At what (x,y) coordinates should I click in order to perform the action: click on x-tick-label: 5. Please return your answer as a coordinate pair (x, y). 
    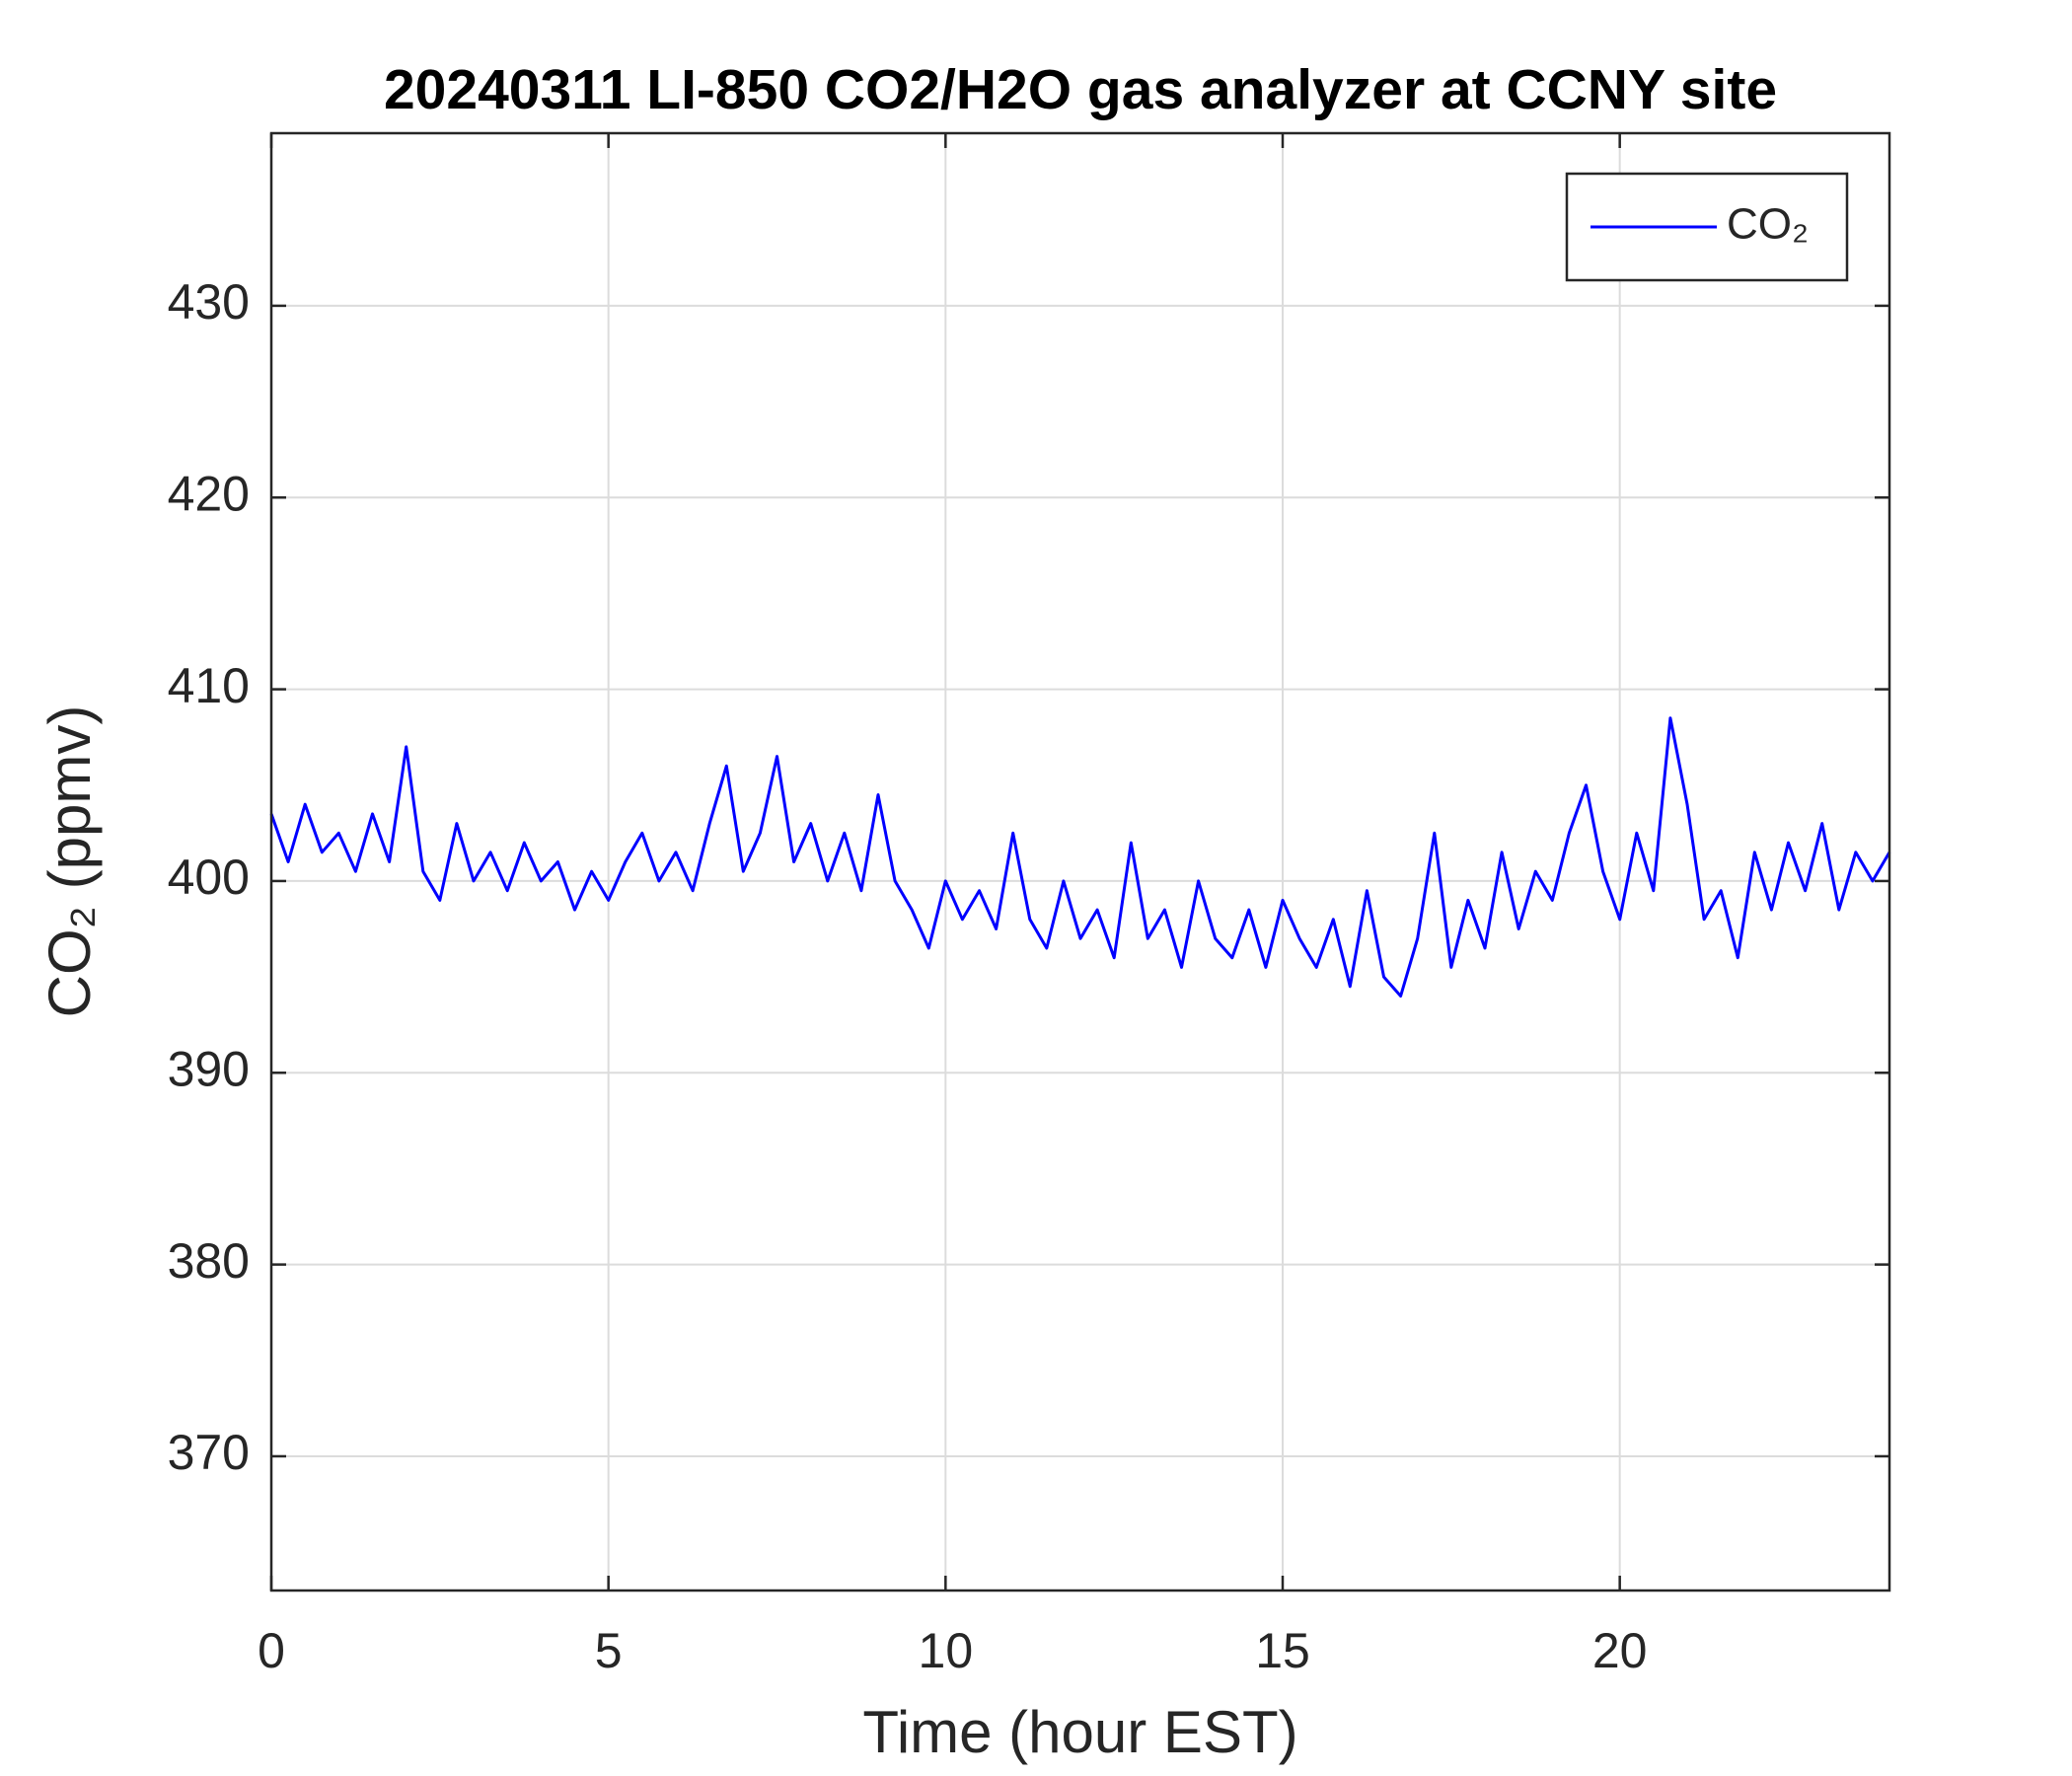
    Looking at the image, I should click on (609, 1651).